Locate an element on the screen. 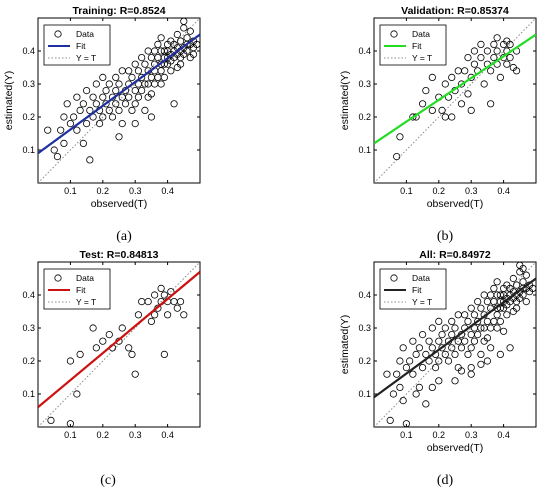 The height and width of the screenshot is (491, 550). plot-marks is located at coordinates (455, 100).